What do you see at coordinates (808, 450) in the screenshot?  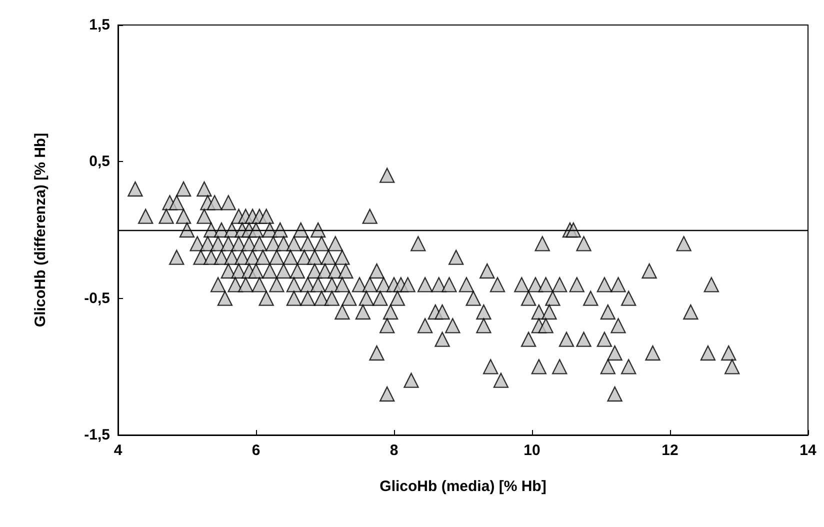 I see `x-tick-label: 14` at bounding box center [808, 450].